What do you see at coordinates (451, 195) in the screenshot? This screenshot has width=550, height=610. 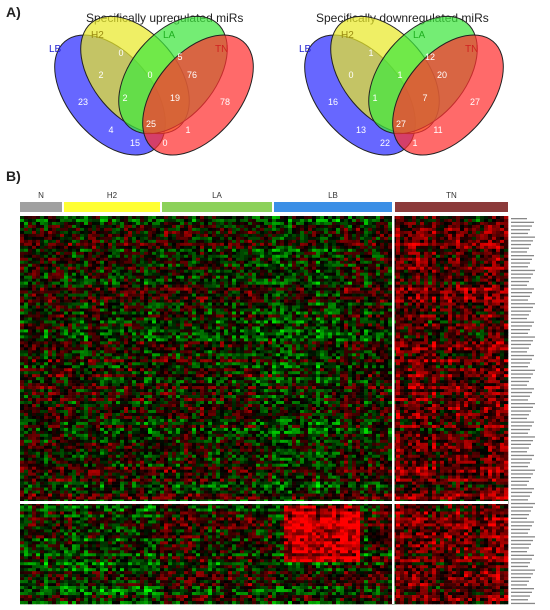 I see `group-label-tn: TN` at bounding box center [451, 195].